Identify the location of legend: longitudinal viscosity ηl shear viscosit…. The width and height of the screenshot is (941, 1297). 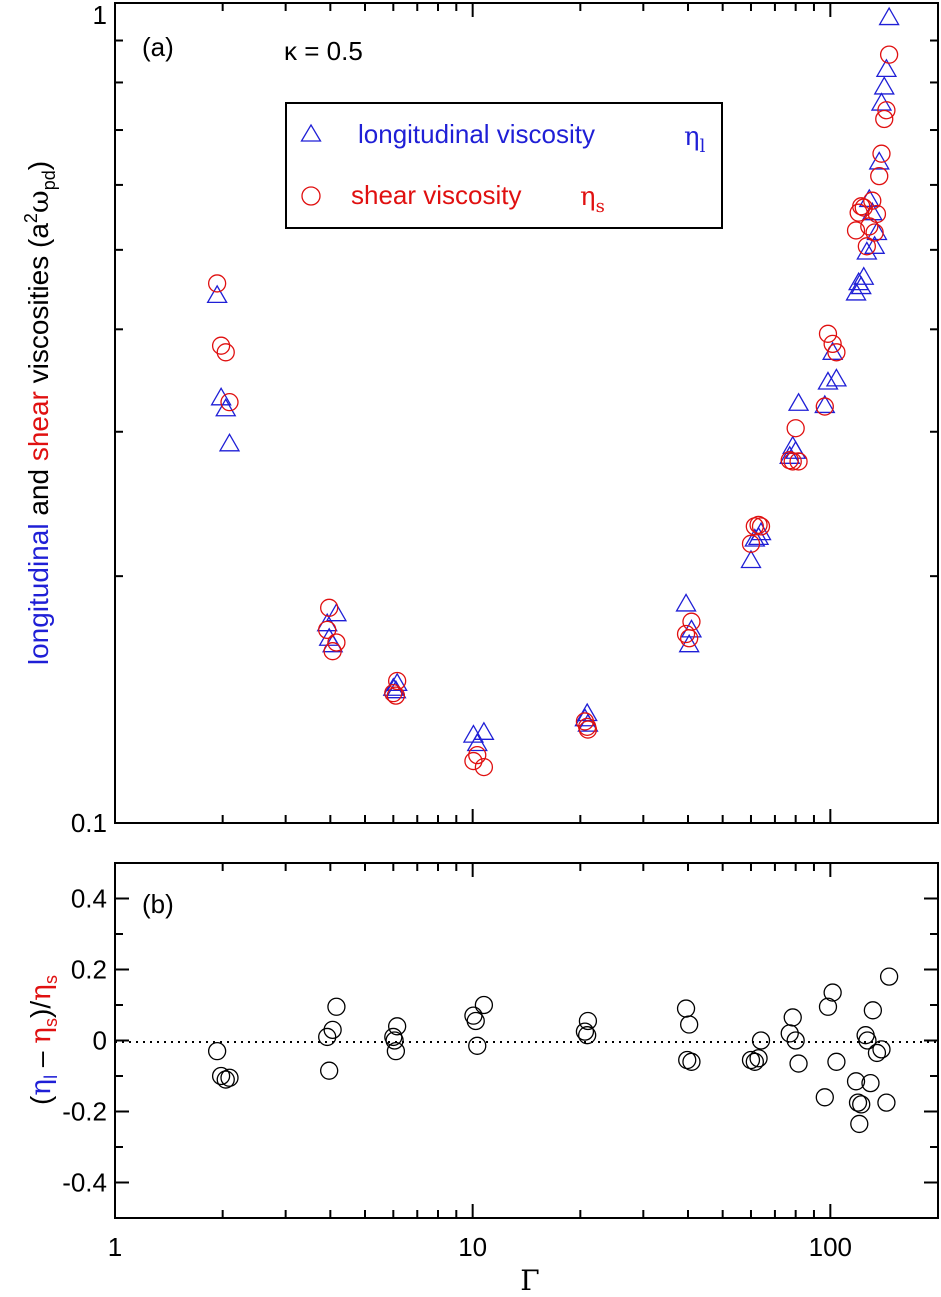
(504, 165).